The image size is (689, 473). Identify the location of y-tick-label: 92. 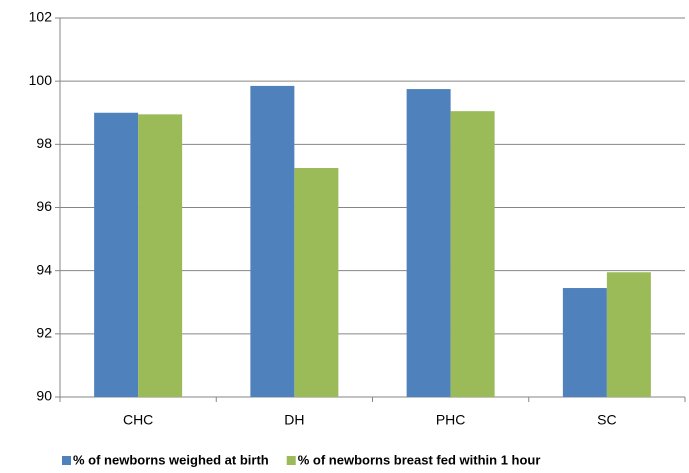
(44, 333).